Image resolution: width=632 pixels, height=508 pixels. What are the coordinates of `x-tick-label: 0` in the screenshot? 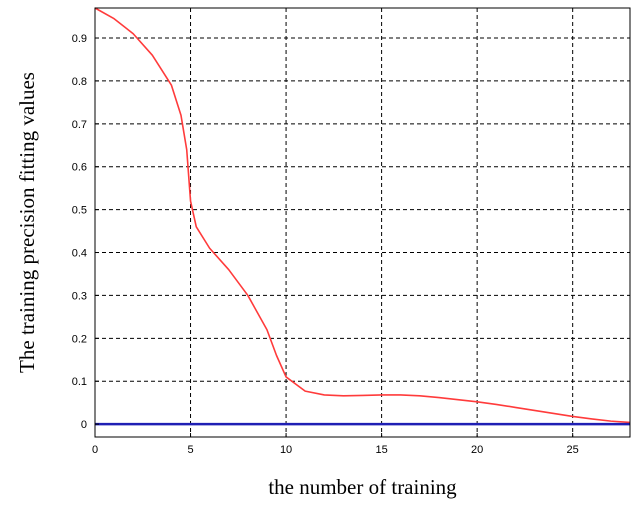 It's located at (95, 450).